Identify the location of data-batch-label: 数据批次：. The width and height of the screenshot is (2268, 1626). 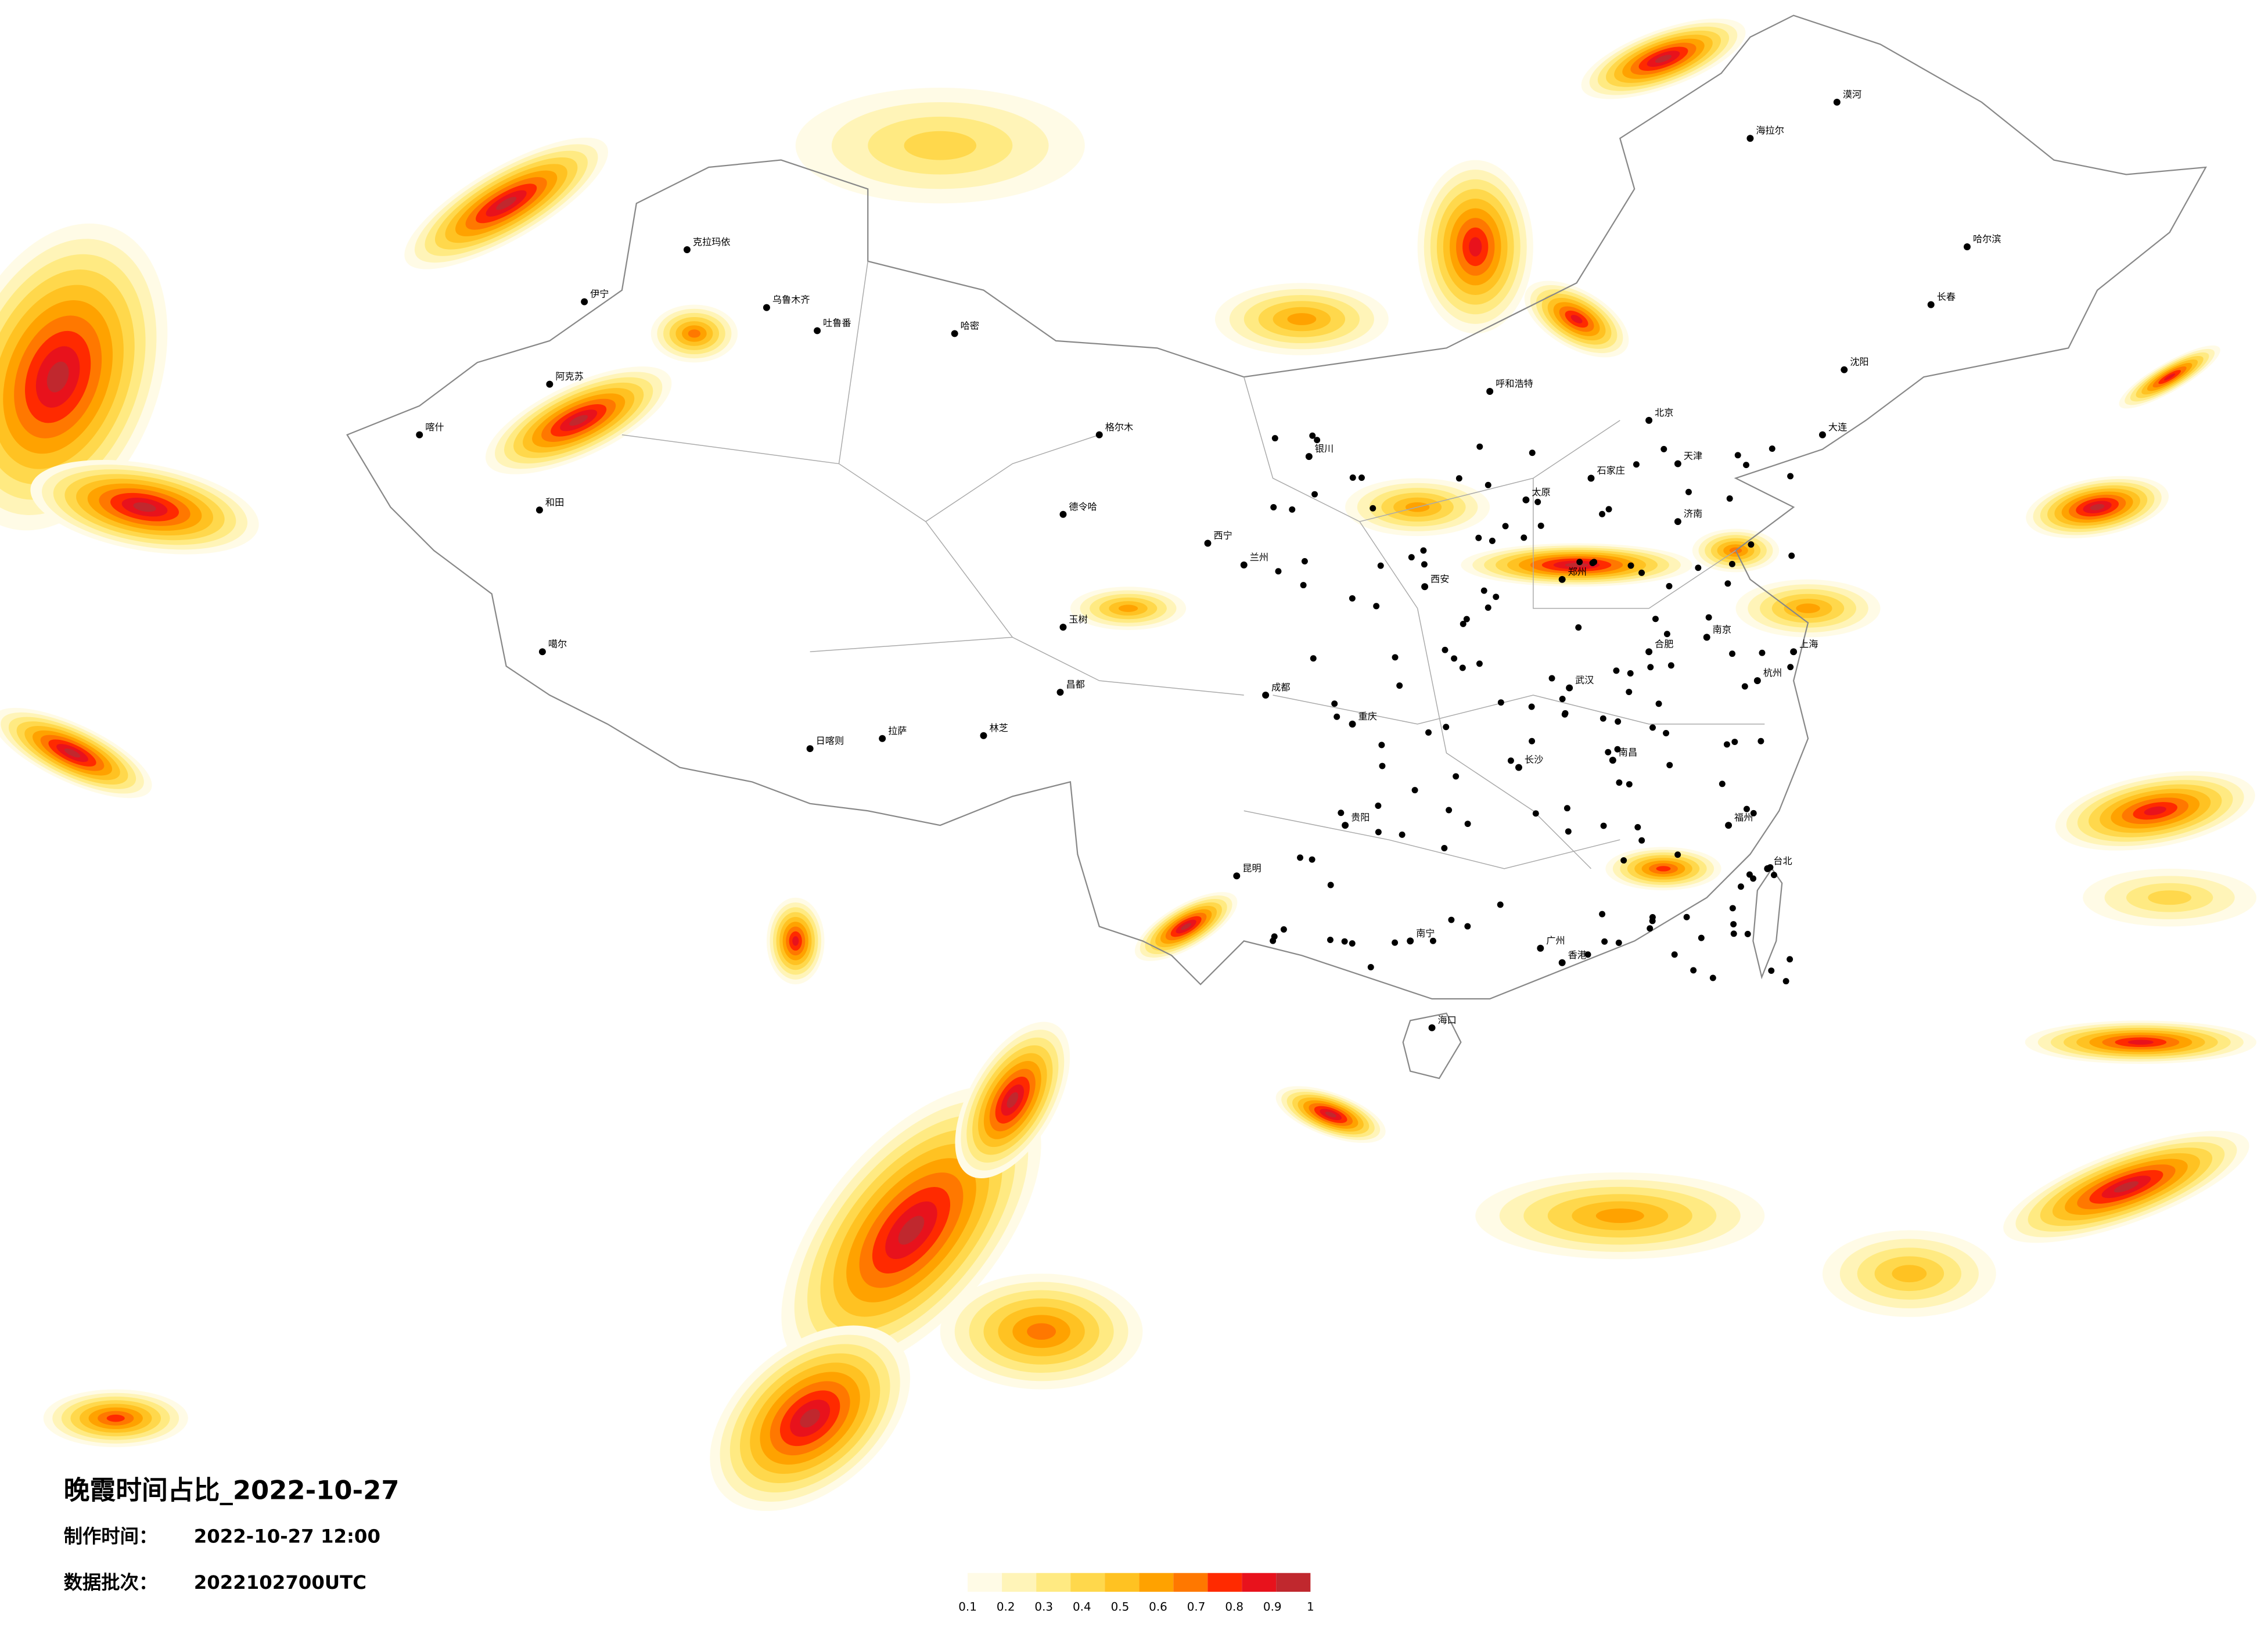
(111, 1582).